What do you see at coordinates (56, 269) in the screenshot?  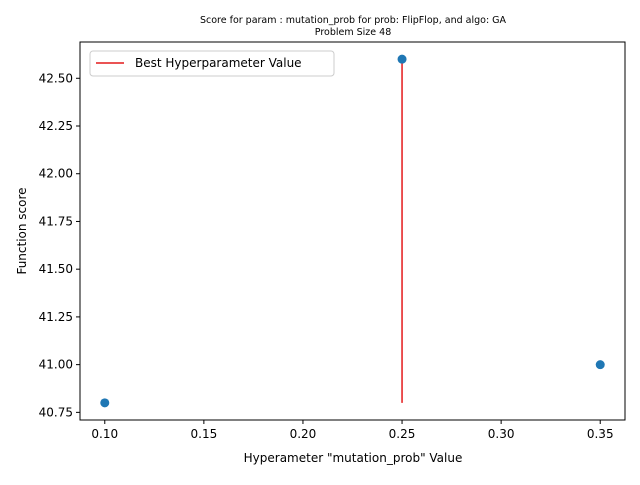 I see `y-tick-label: 41.50` at bounding box center [56, 269].